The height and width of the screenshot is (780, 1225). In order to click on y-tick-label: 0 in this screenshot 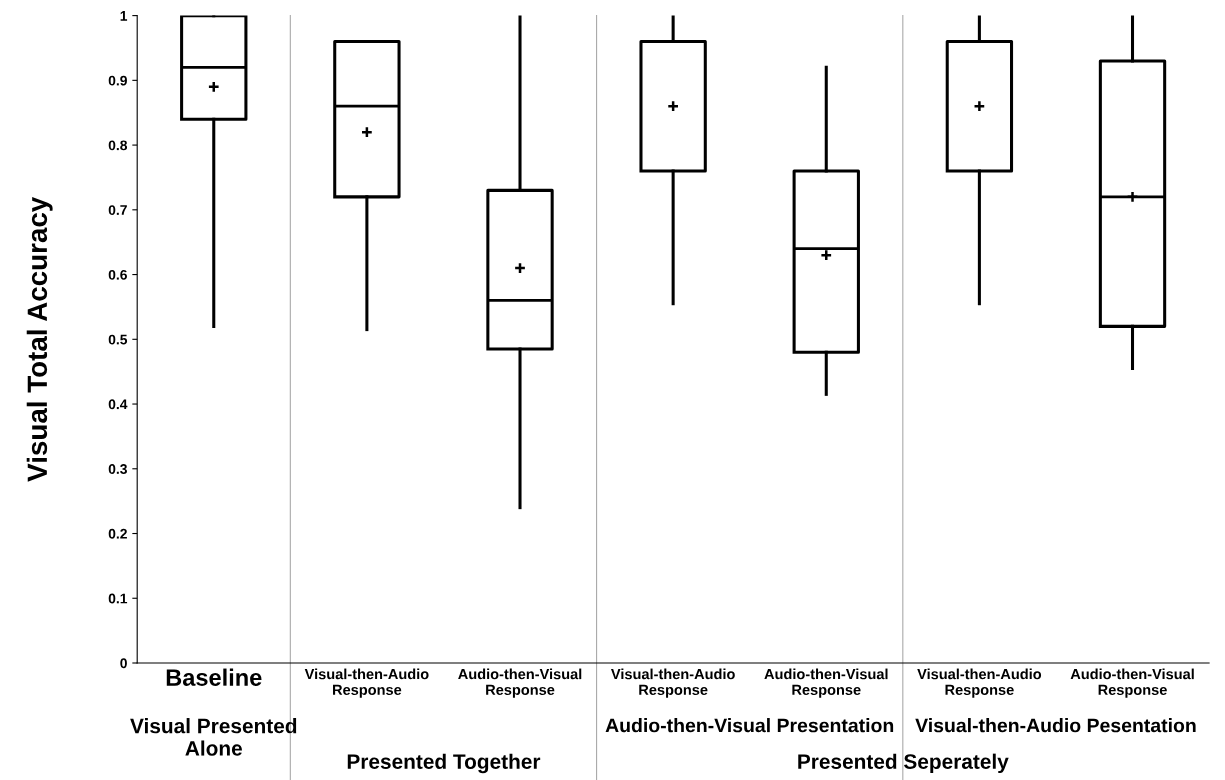, I will do `click(123, 663)`.